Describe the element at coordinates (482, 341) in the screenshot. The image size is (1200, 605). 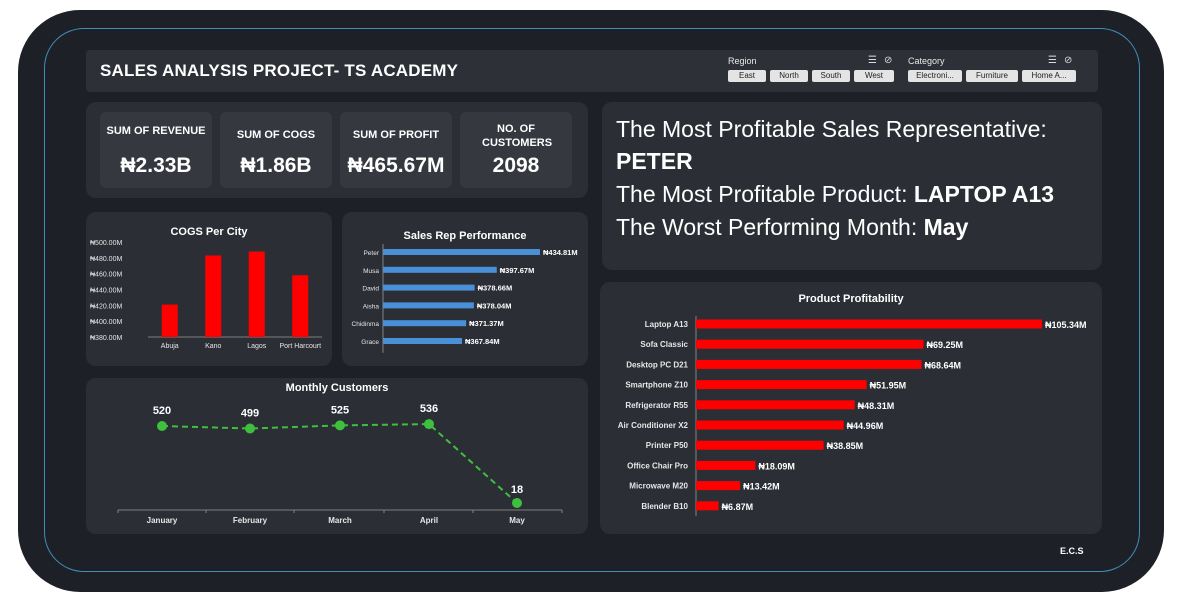
I see `data-label: ₦367.84M` at that location.